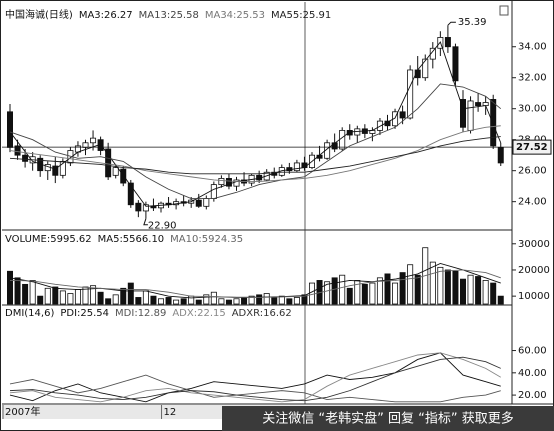 This screenshot has height=431, width=554. Describe the element at coordinates (48, 239) in the screenshot. I see `panel-title: VOLUME:5995.62` at that location.